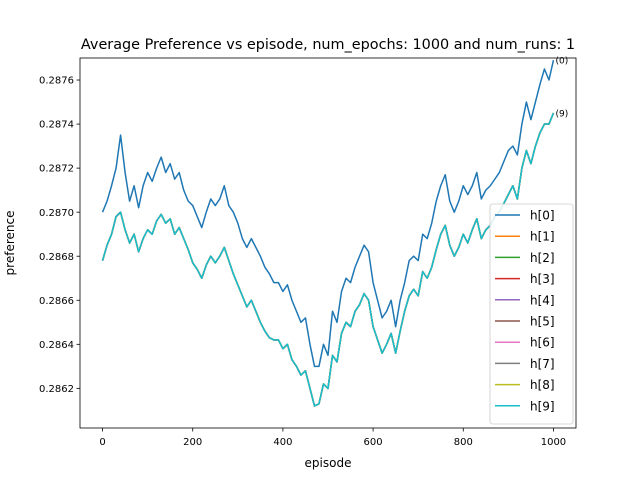 The height and width of the screenshot is (480, 640). I want to click on end-labels: (0) (9), so click(561, 88).